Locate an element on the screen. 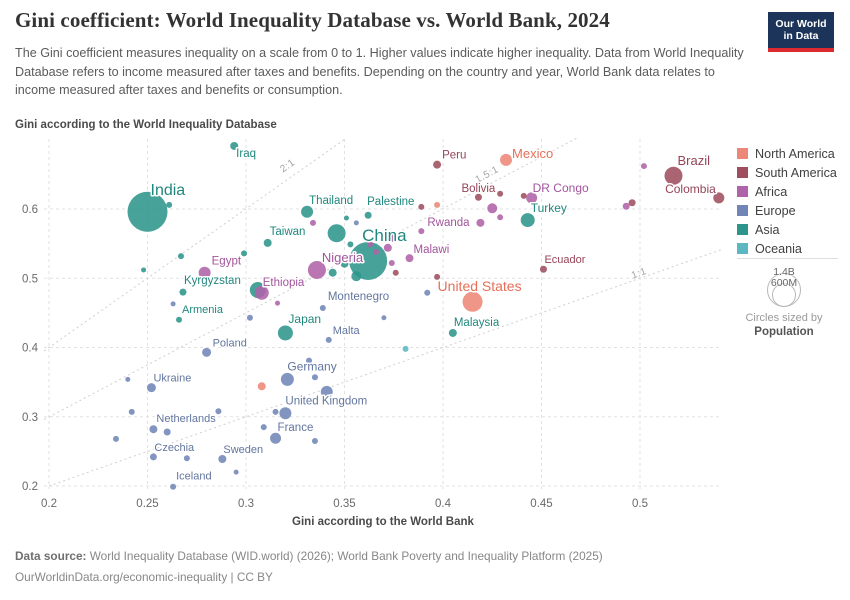 The height and width of the screenshot is (600, 850). data-point-rwanda is located at coordinates (421, 231).